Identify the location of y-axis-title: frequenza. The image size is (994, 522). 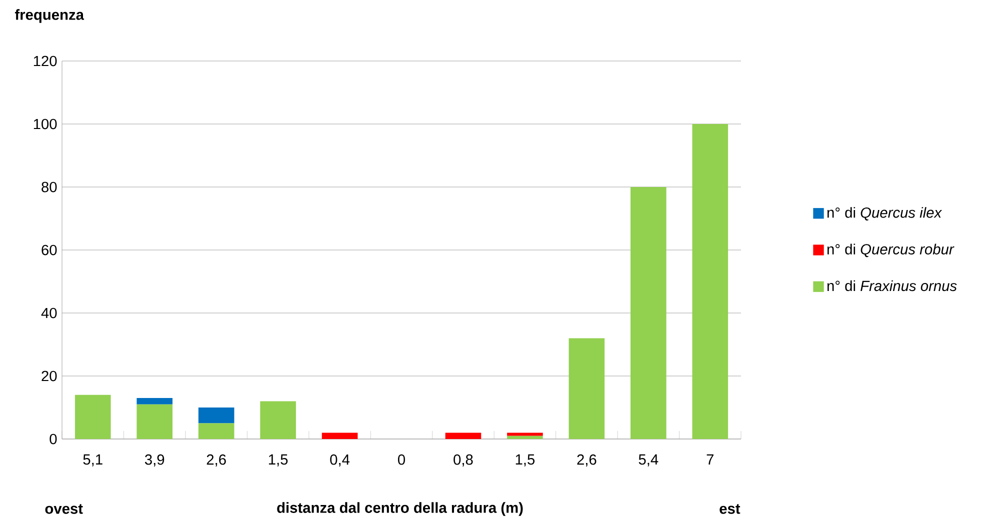
(49, 16).